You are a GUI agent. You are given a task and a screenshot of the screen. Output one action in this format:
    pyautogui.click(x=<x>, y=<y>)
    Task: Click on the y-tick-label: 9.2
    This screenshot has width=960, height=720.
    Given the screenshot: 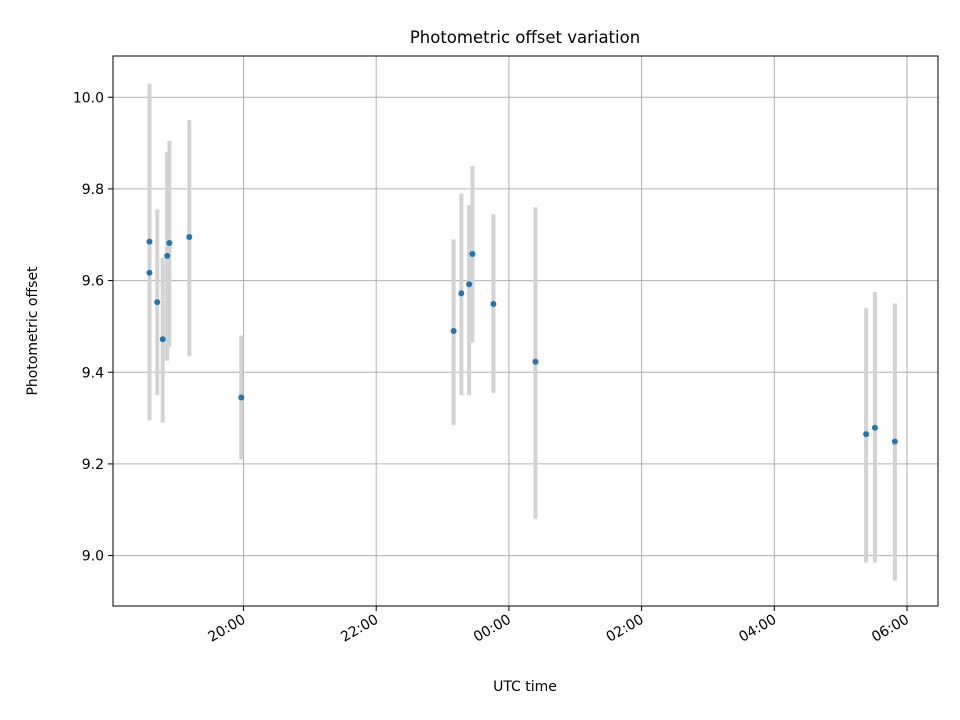 What is the action you would take?
    pyautogui.click(x=93, y=465)
    